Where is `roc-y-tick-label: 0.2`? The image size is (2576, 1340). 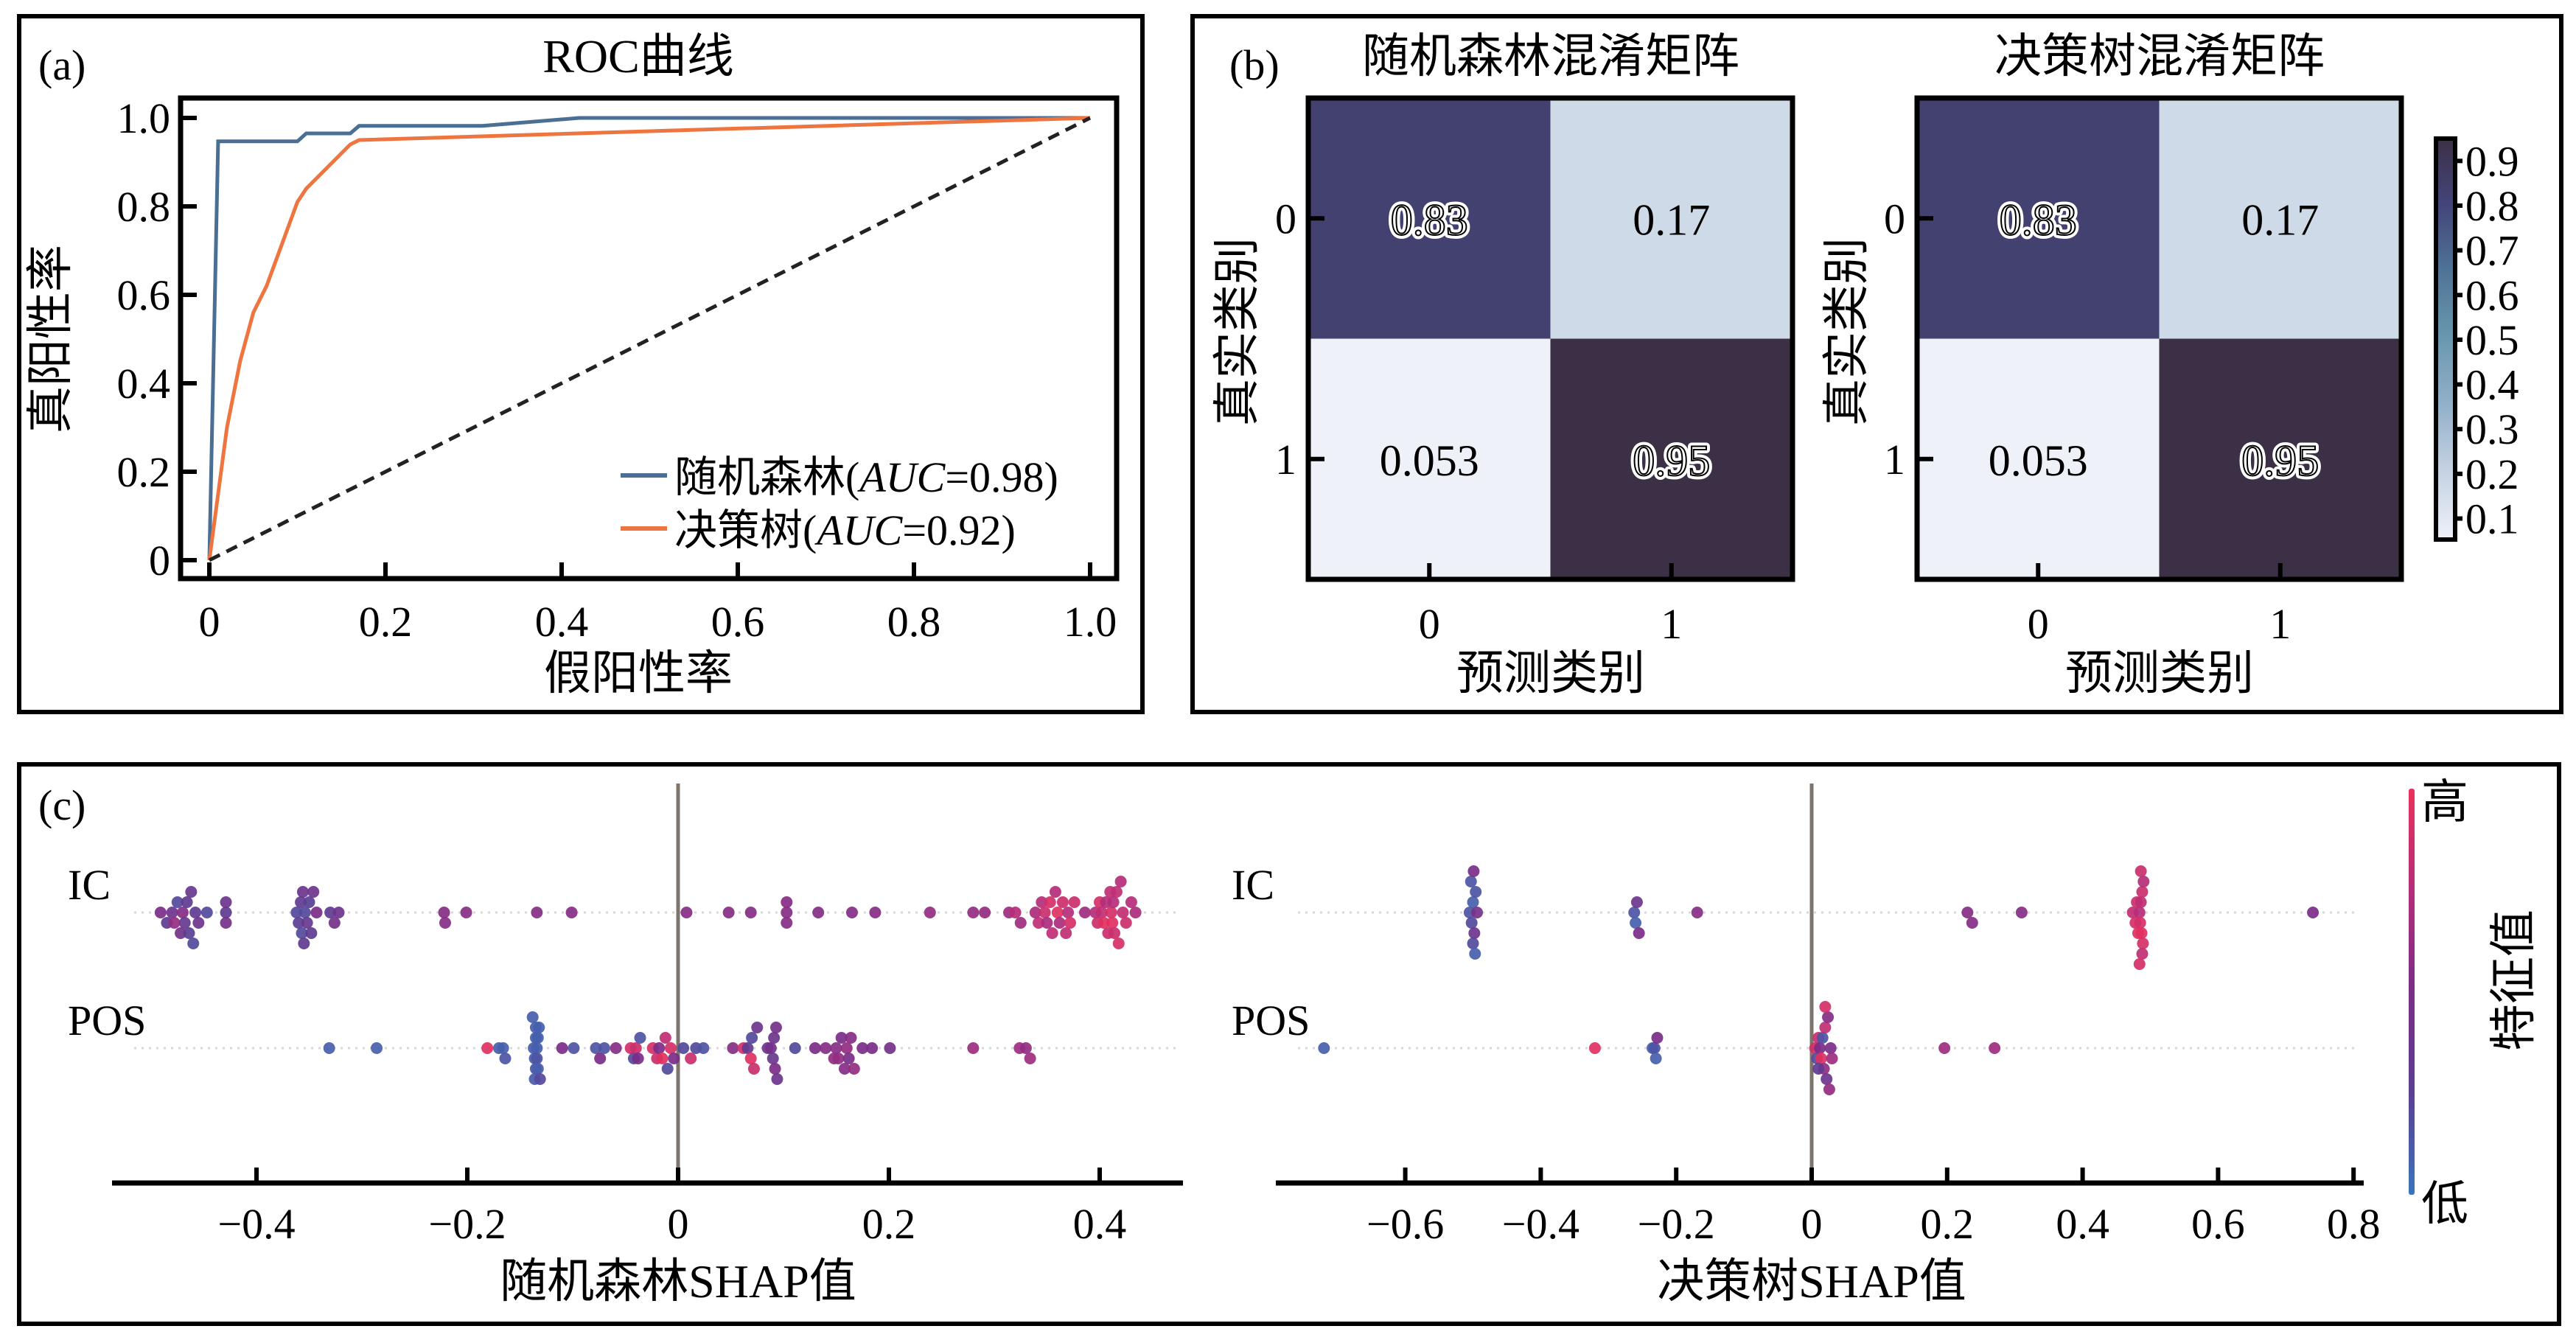 roc-y-tick-label: 0.2 is located at coordinates (144, 472).